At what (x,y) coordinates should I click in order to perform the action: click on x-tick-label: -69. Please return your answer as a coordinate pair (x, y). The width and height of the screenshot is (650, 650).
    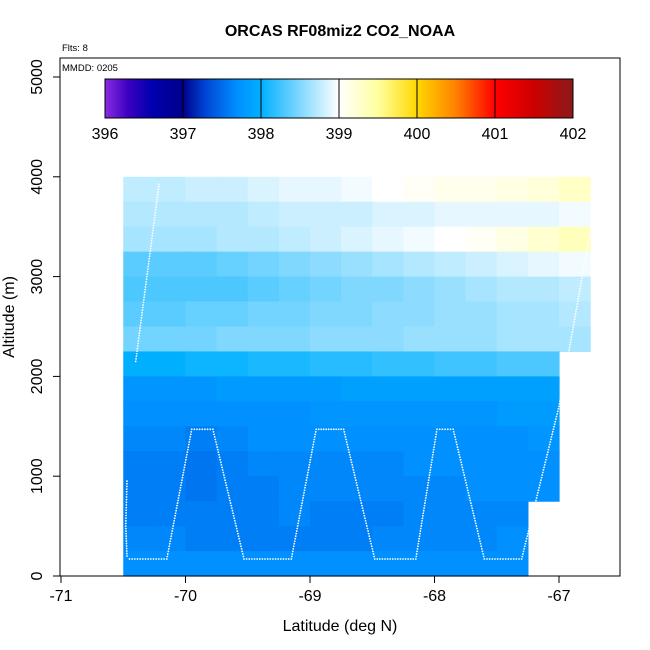
    Looking at the image, I should click on (309, 596).